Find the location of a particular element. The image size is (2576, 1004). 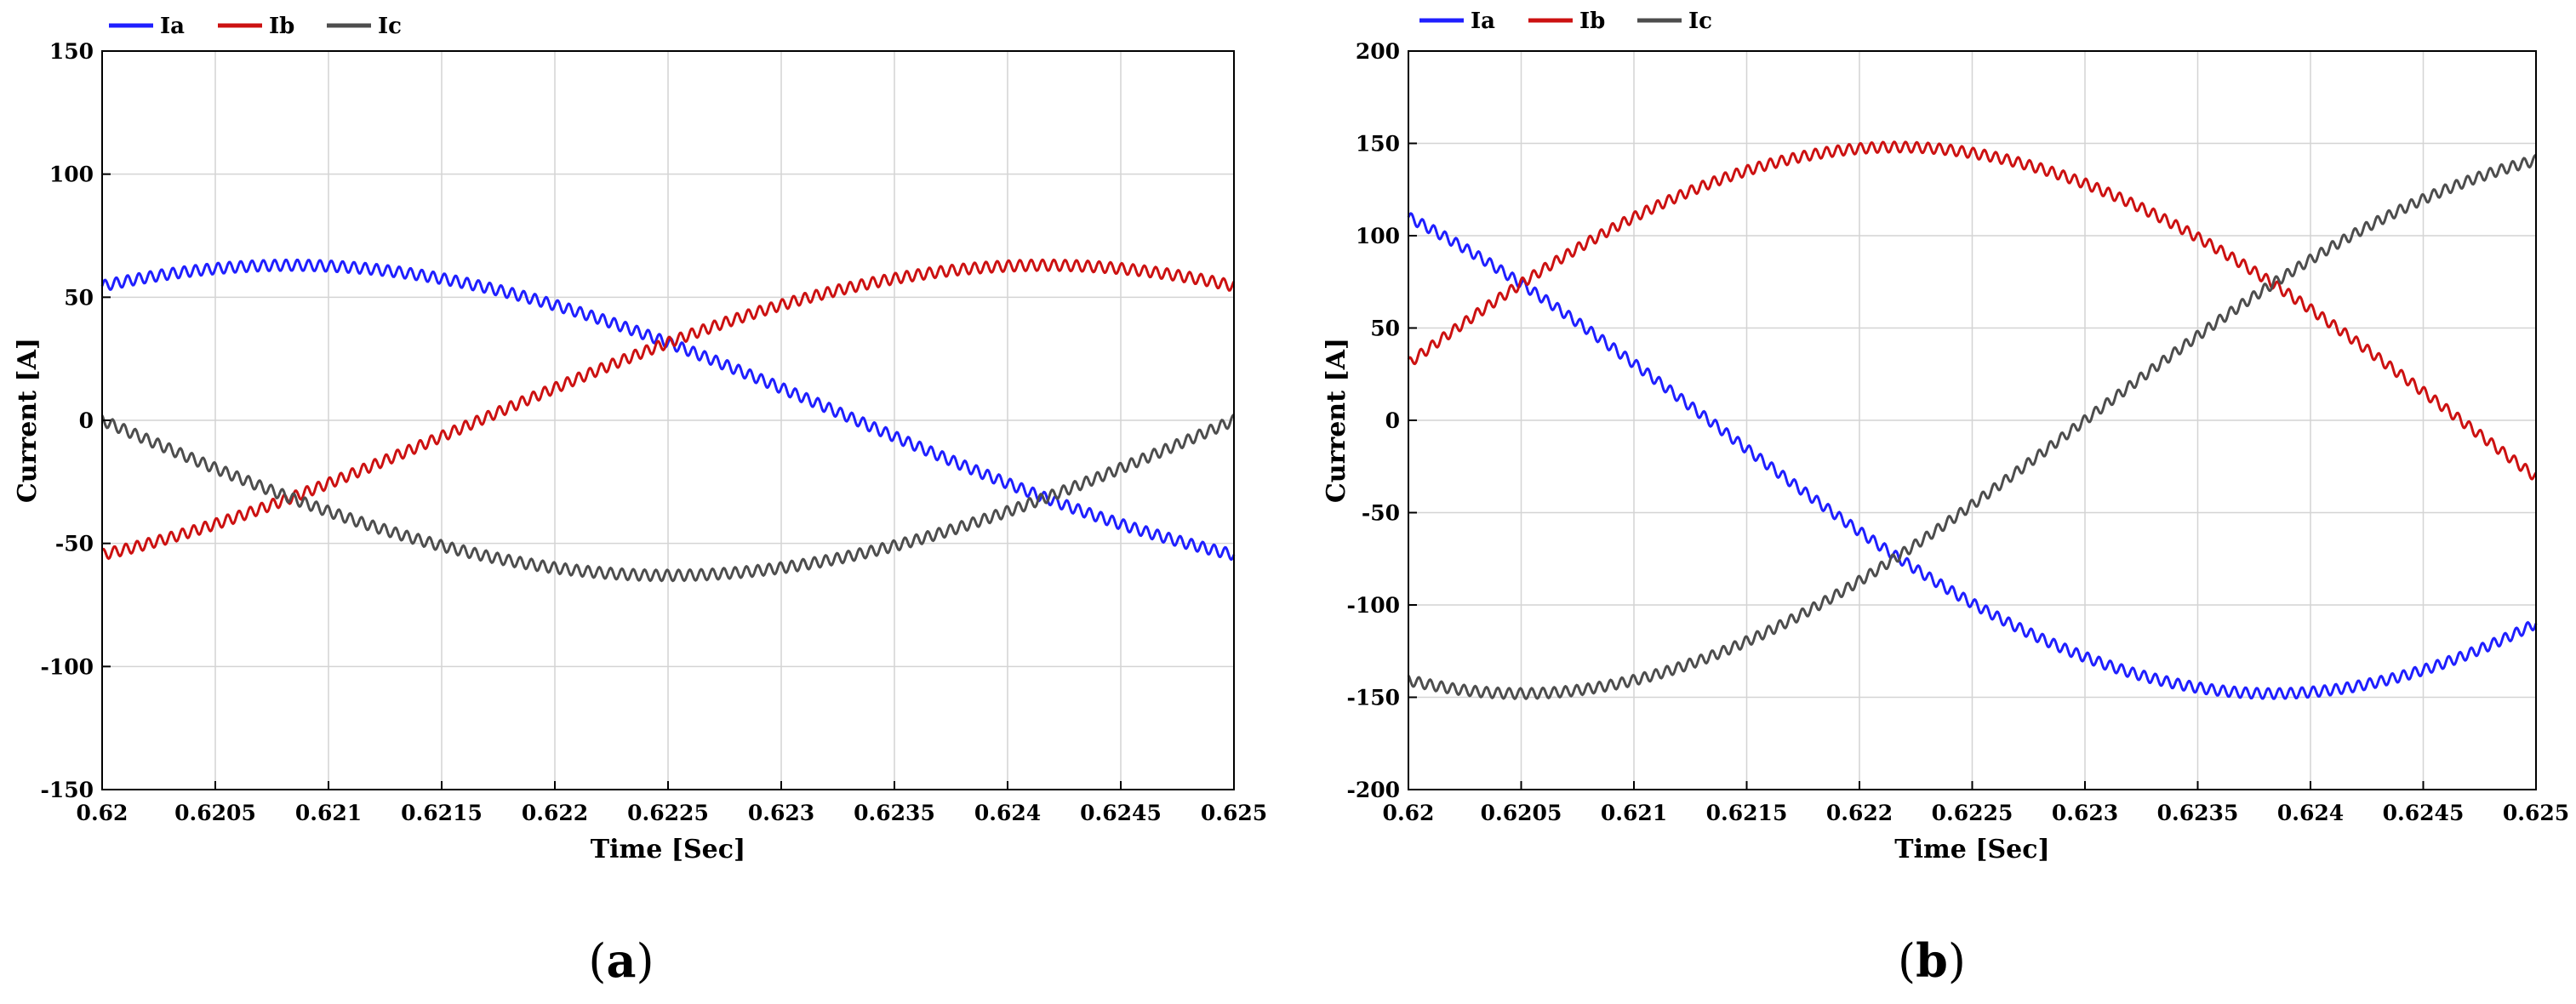

series-line-ia is located at coordinates (668, 410).